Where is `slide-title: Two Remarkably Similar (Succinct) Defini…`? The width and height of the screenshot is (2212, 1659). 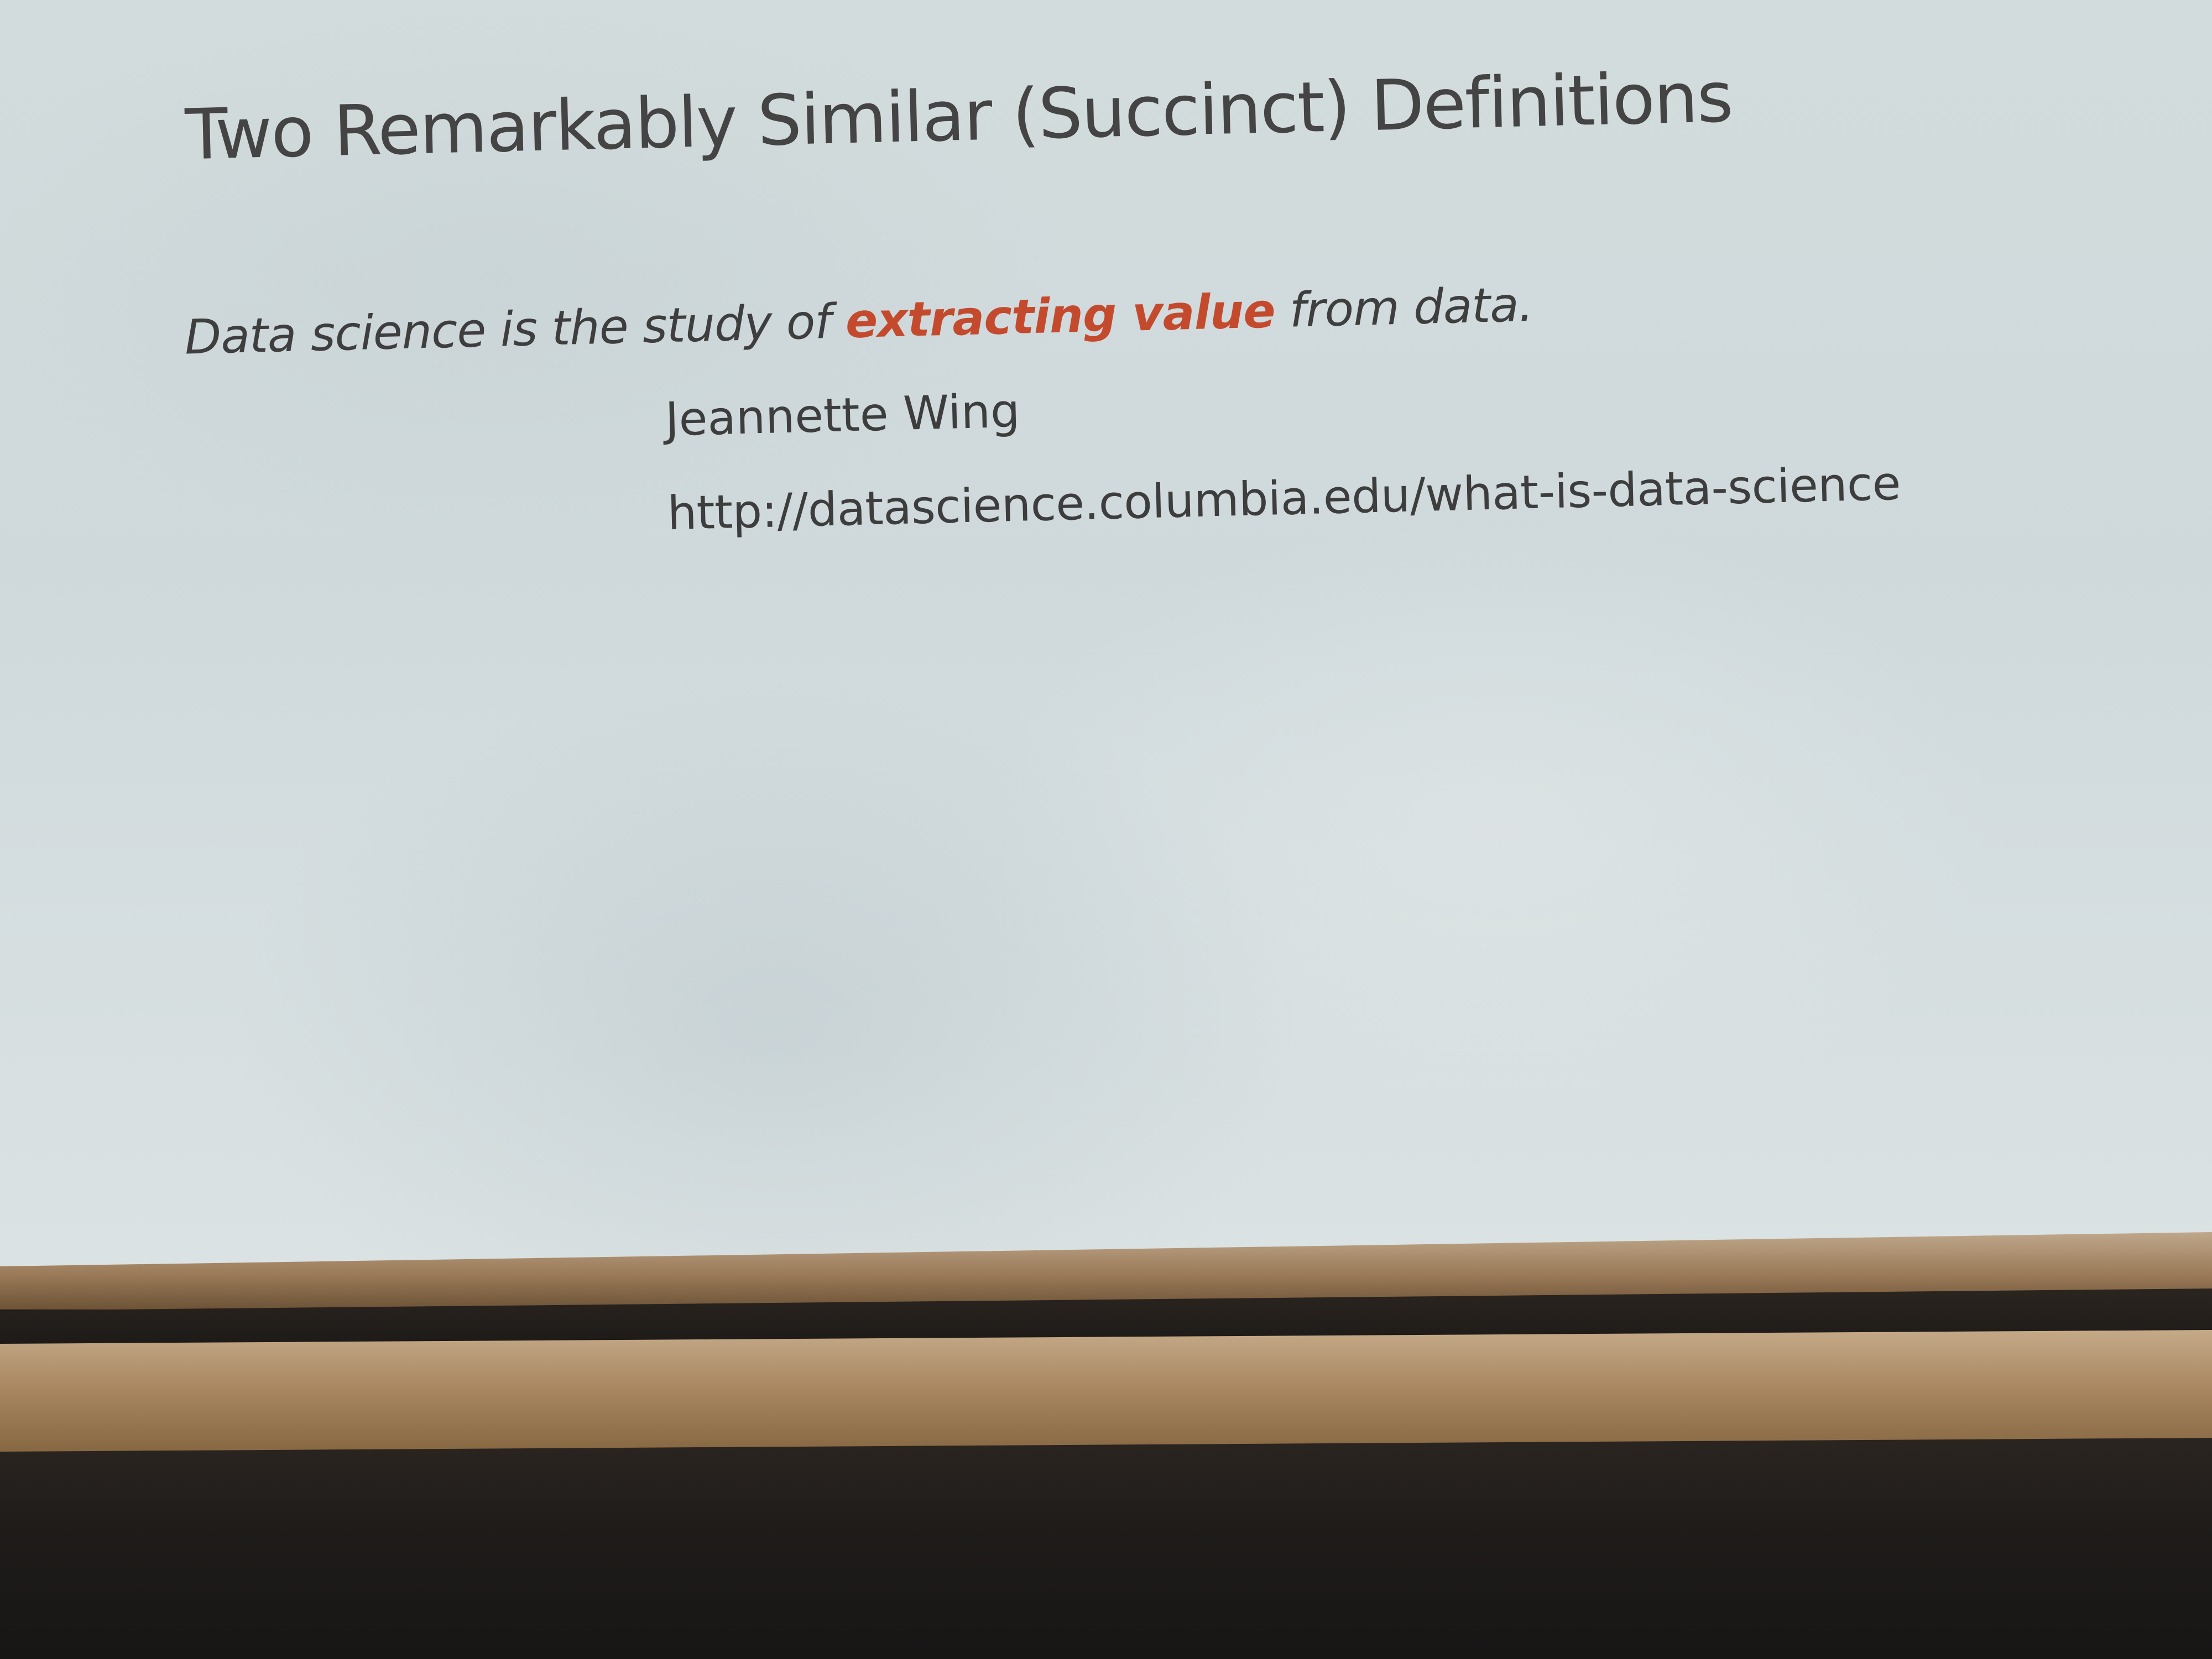 slide-title: Two Remarkably Similar (Succinct) Defini… is located at coordinates (959, 116).